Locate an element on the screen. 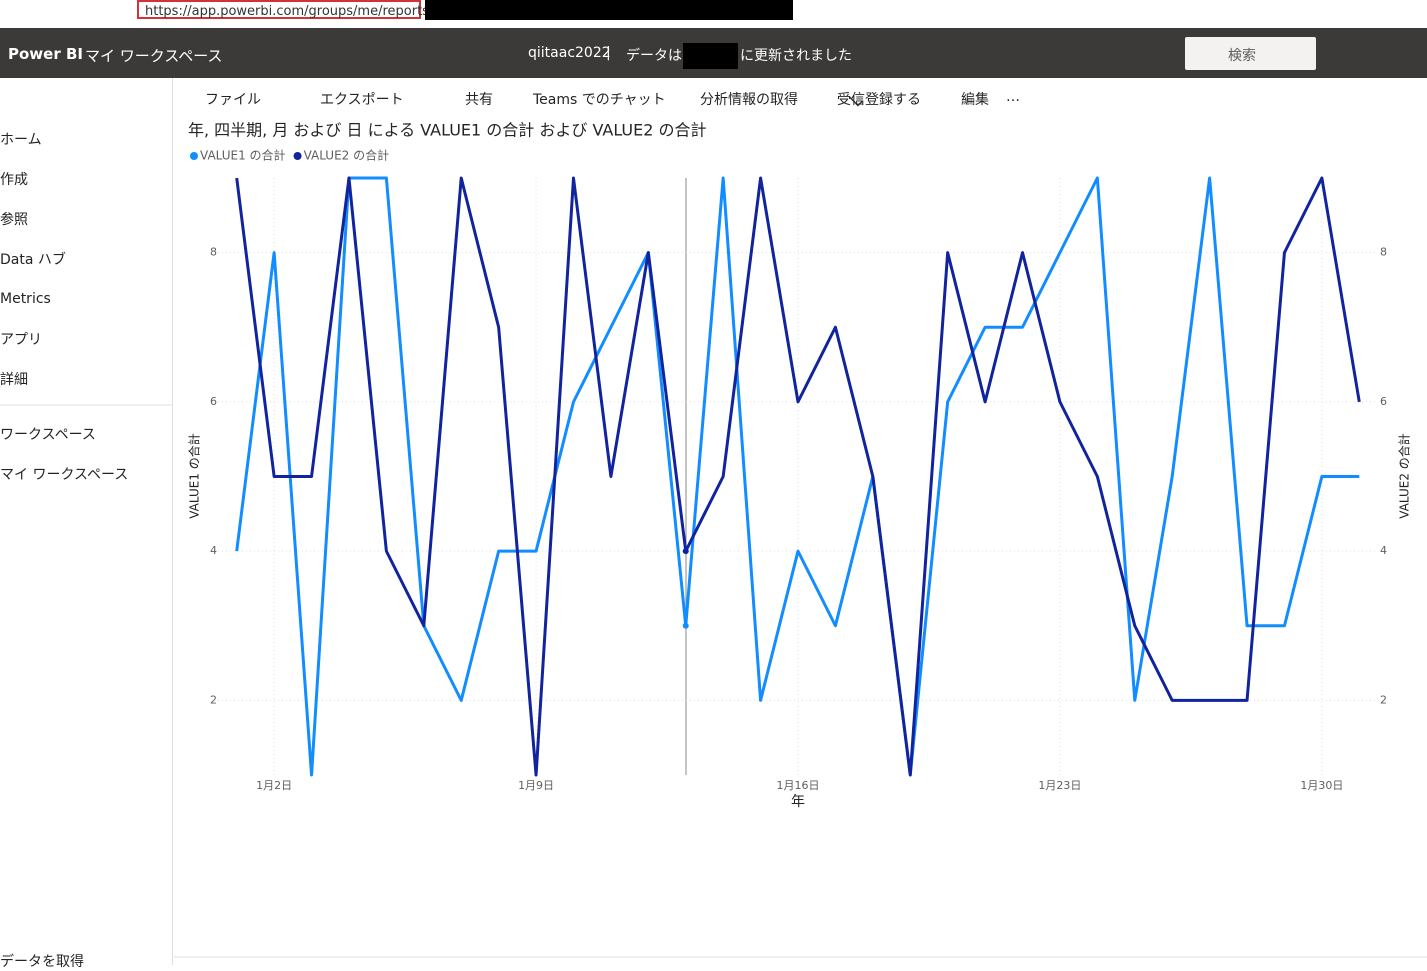  legend-label: VALUE1 の合計 is located at coordinates (243, 155).